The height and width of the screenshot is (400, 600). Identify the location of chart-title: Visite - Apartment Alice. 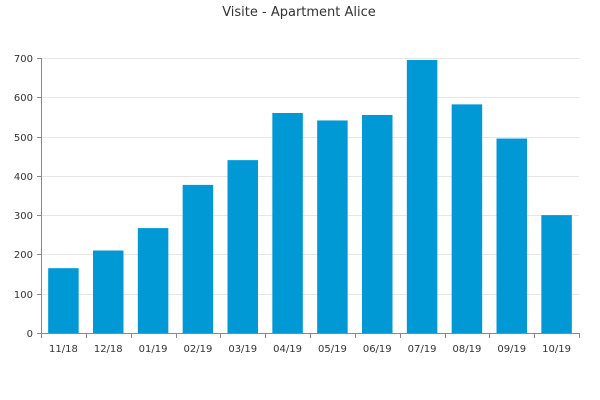
(299, 12).